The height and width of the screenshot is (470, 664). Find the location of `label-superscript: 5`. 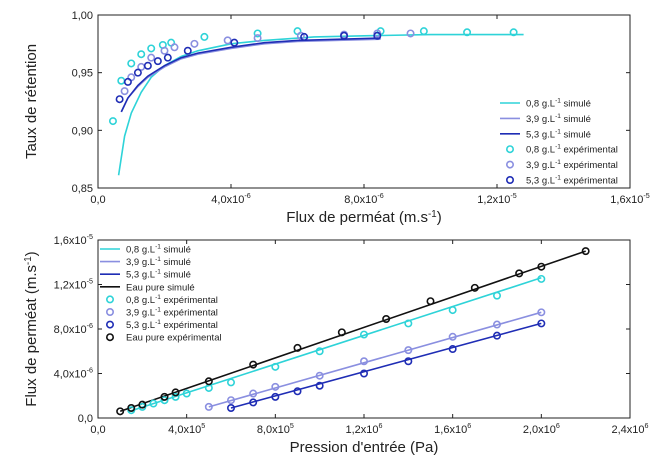

label-superscript: 5 is located at coordinates (203, 426).